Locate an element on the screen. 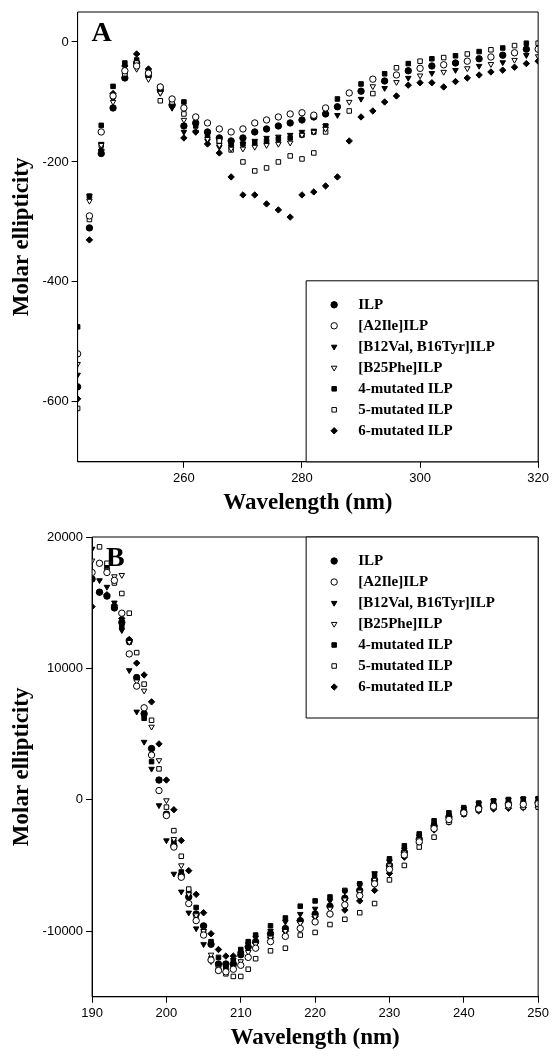  x-tick-label: 240 is located at coordinates (463, 1013).